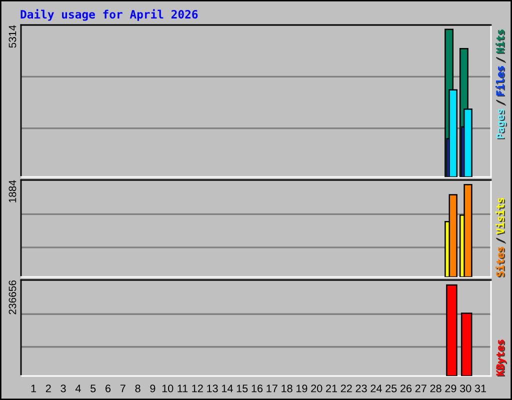 This screenshot has height=400, width=512. What do you see at coordinates (242, 388) in the screenshot?
I see `x-tick-label: 15` at bounding box center [242, 388].